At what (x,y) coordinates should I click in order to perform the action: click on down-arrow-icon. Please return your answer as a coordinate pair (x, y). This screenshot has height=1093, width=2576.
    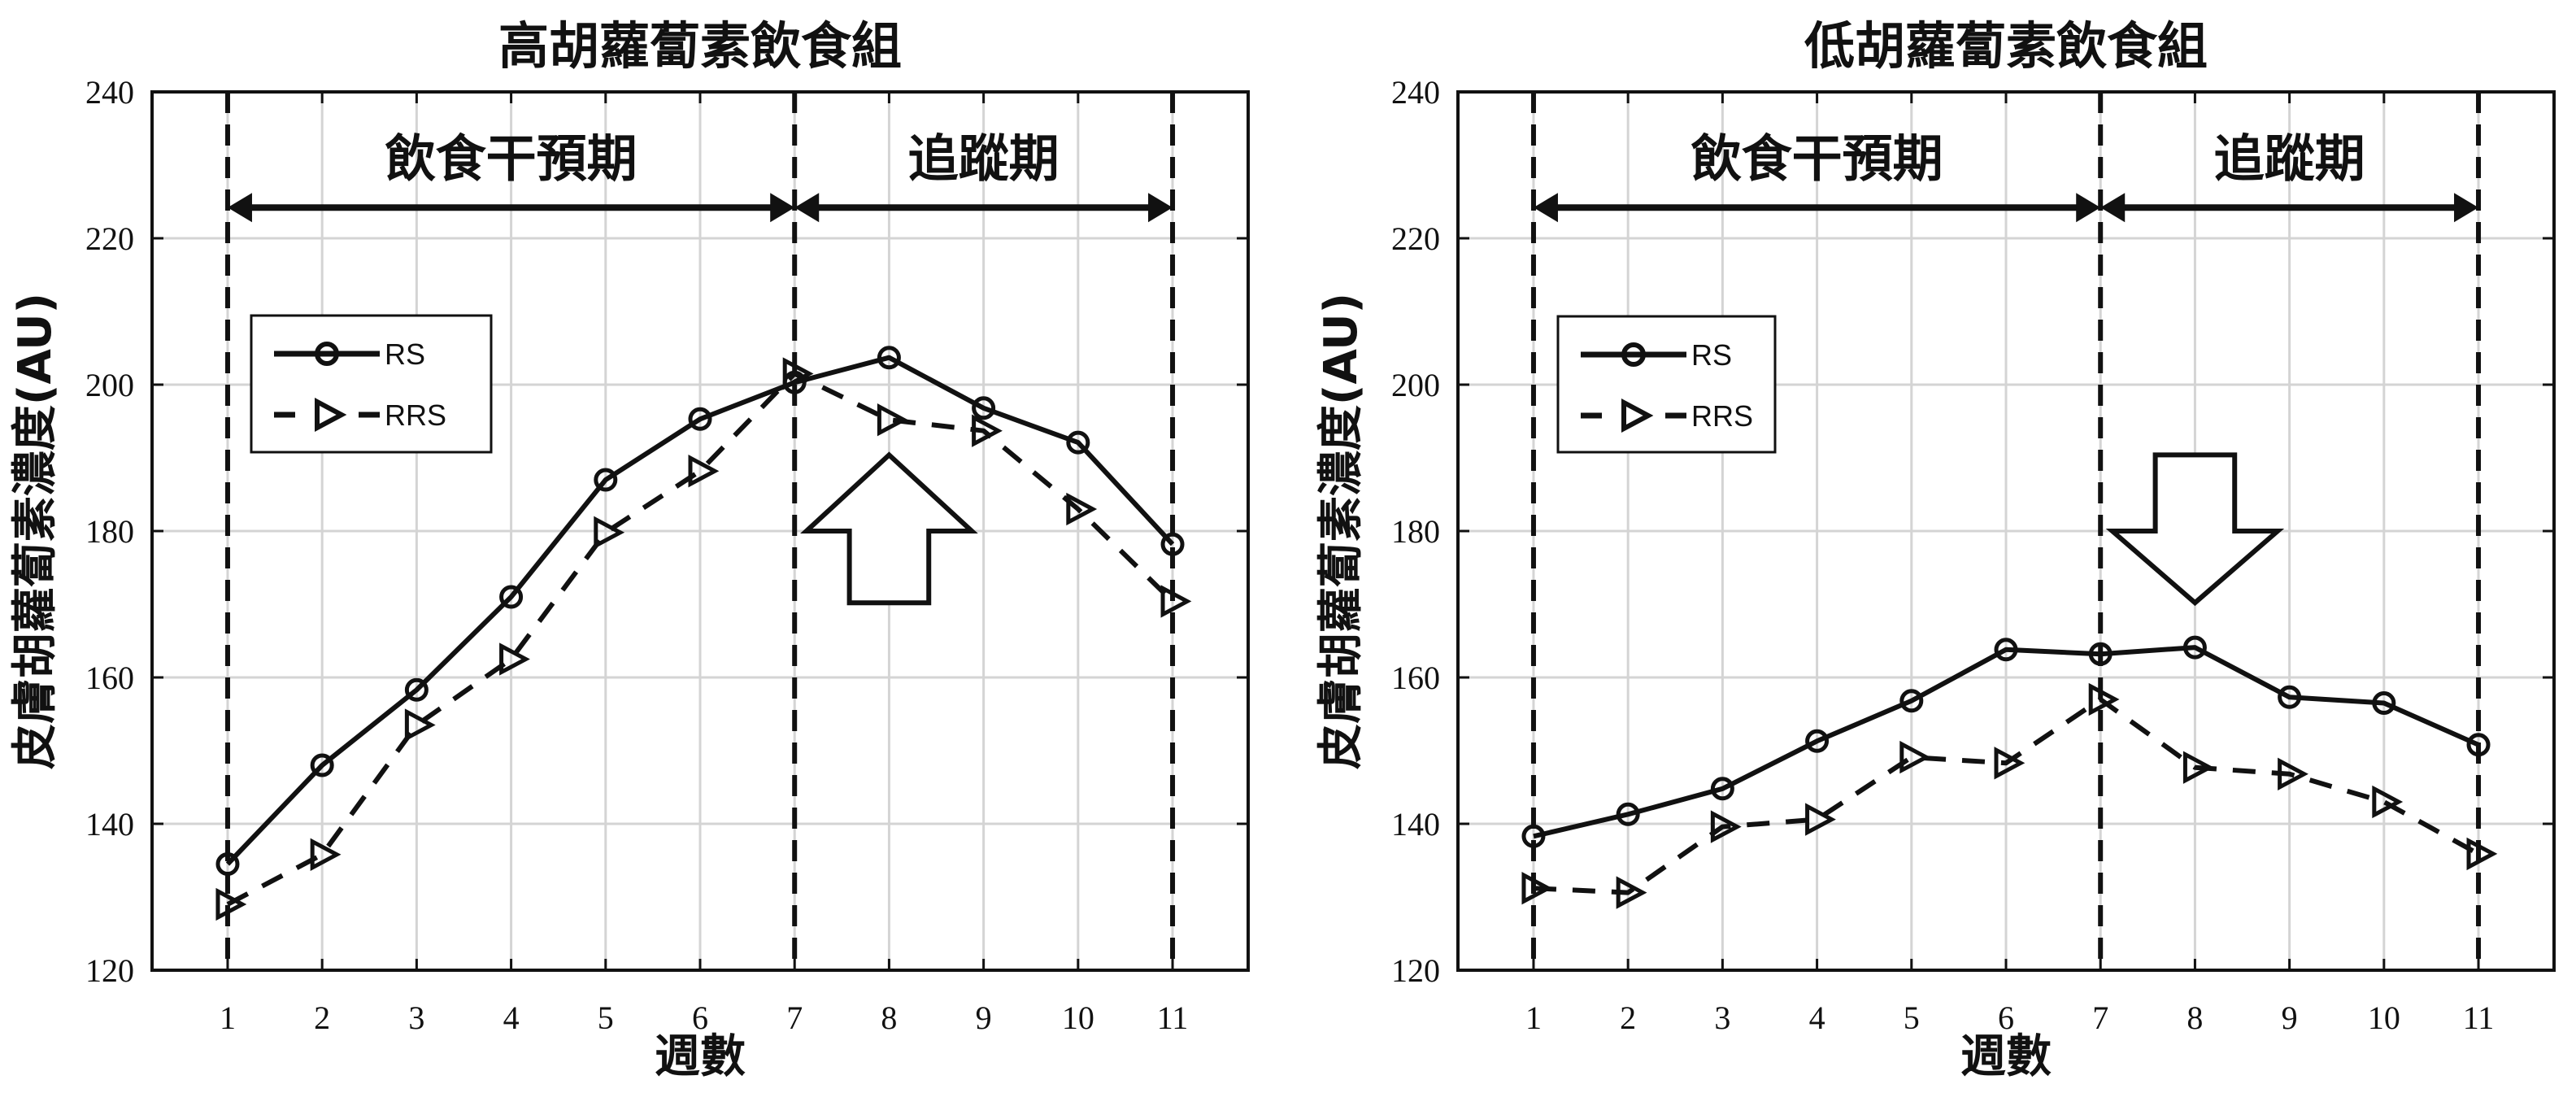
    Looking at the image, I should click on (2195, 529).